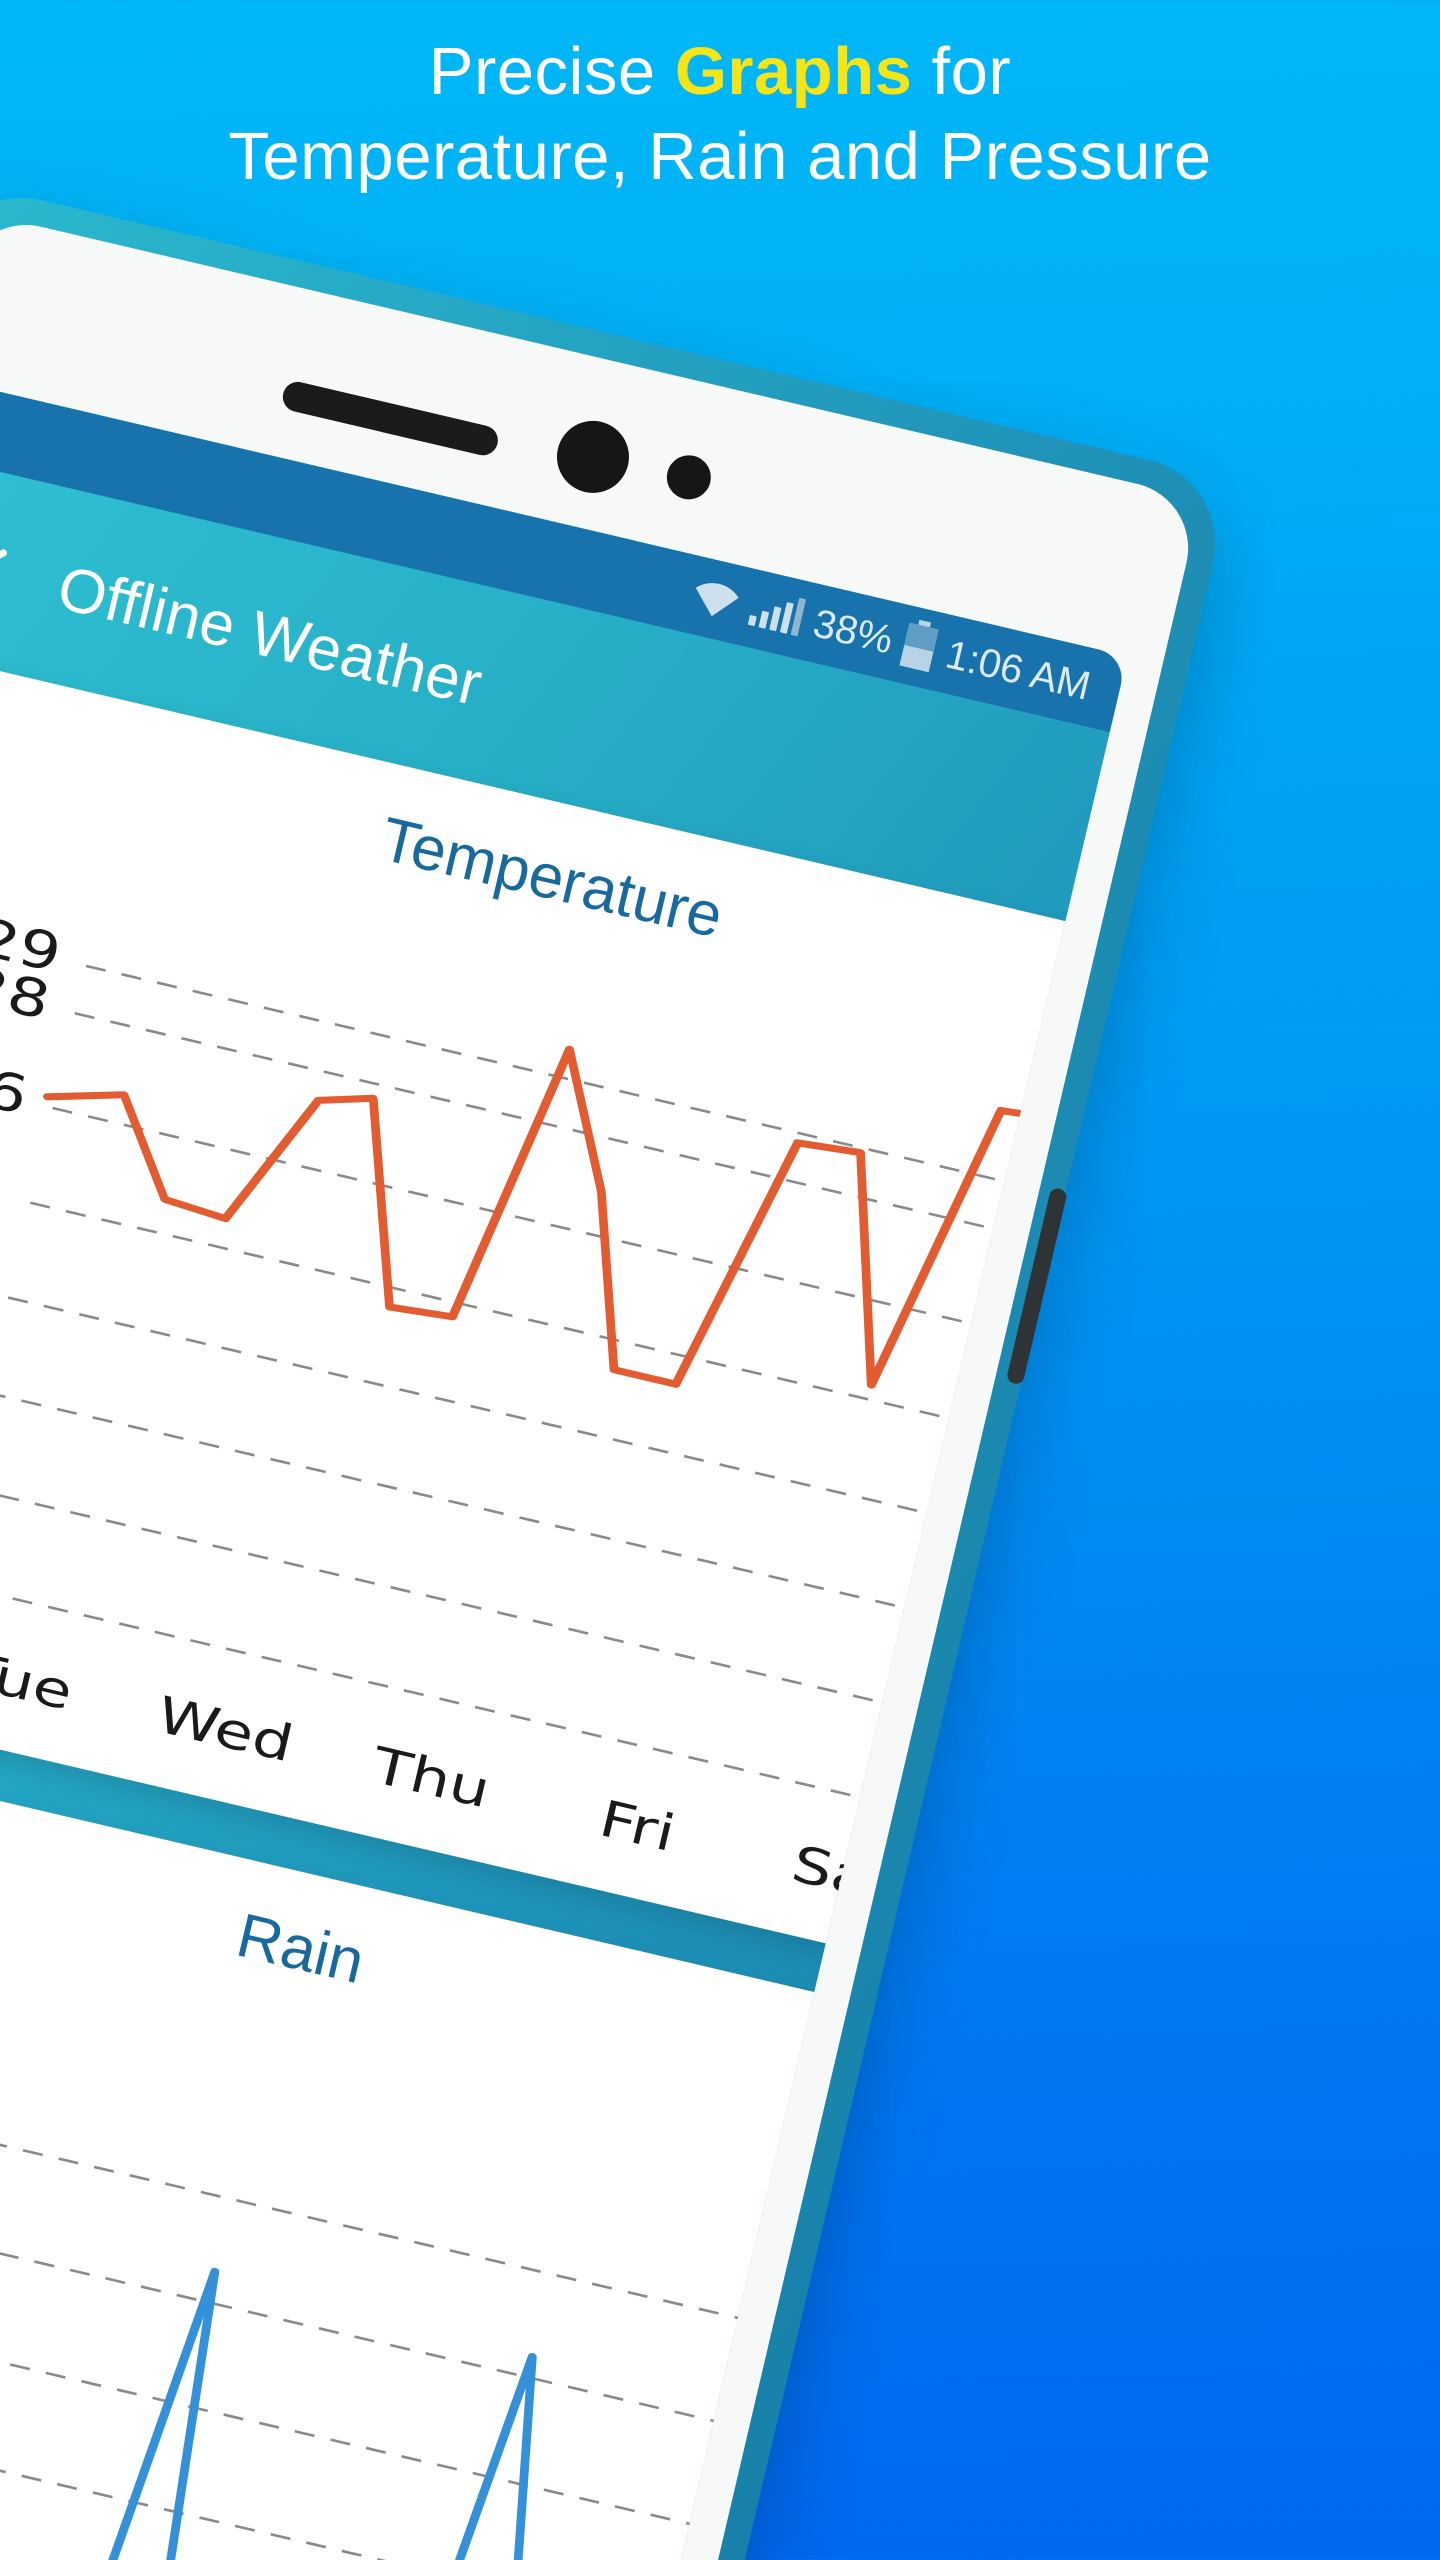 This screenshot has width=1440, height=2560. Describe the element at coordinates (689, 477) in the screenshot. I see `secondary-sensor-icon` at that location.